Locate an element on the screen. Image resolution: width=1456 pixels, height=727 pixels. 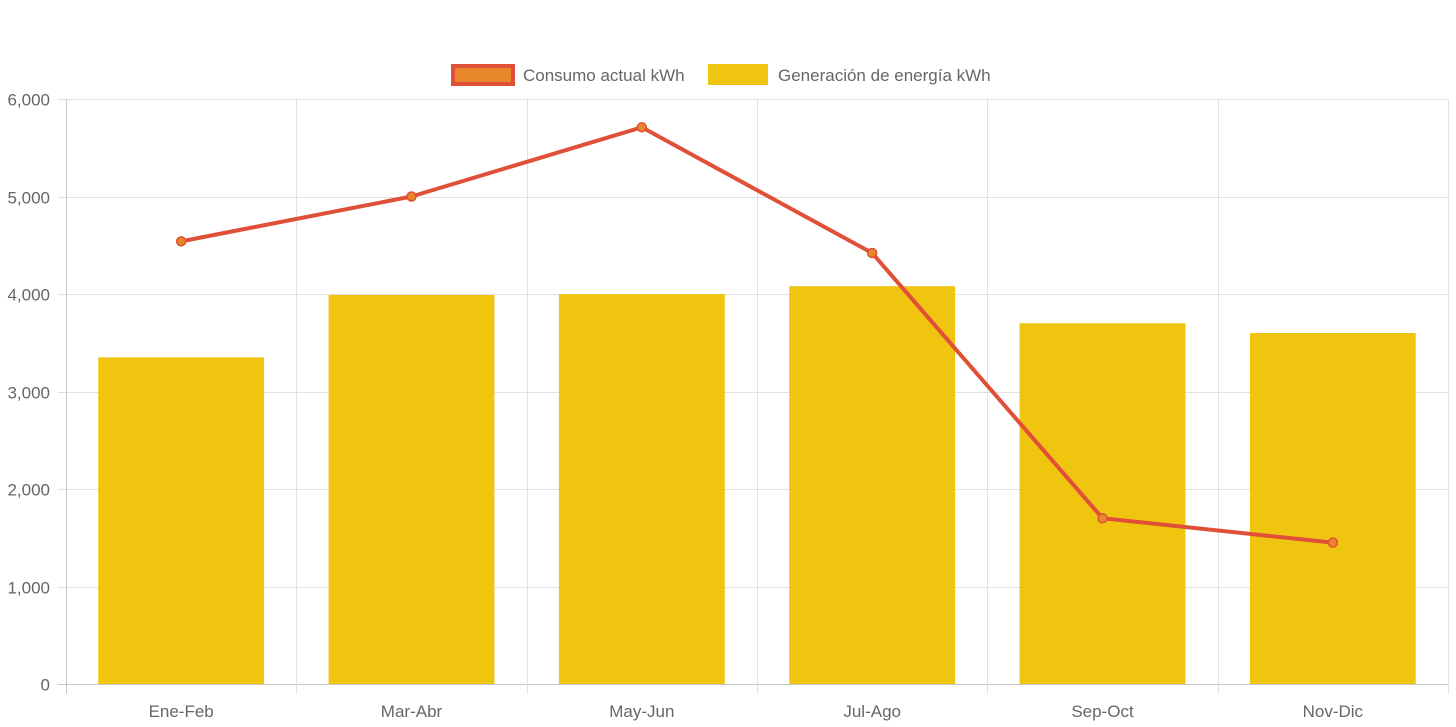
x-tick-label: May-Jun is located at coordinates (641, 711).